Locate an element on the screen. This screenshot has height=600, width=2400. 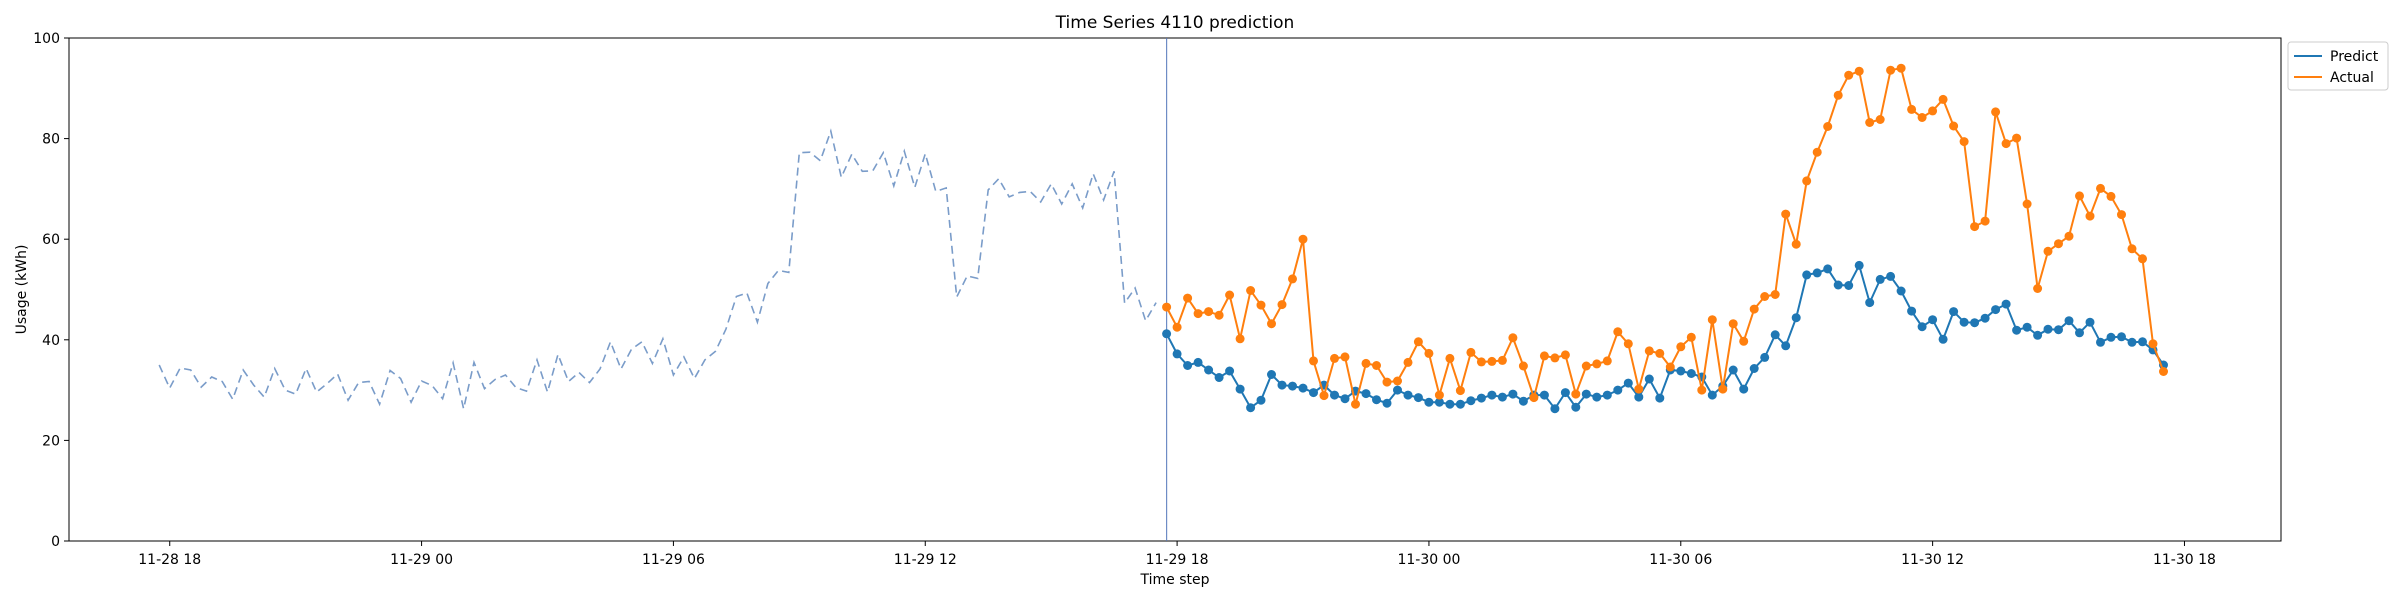
x-tick-label: 11-29 18 is located at coordinates (1177, 560).